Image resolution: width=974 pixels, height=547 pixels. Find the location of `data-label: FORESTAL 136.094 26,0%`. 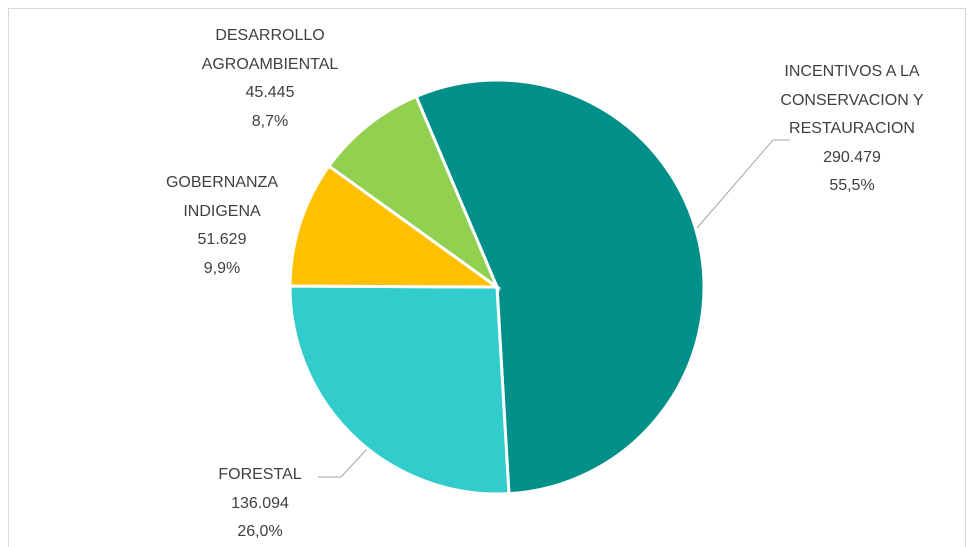

data-label: FORESTAL 136.094 26,0% is located at coordinates (260, 504).